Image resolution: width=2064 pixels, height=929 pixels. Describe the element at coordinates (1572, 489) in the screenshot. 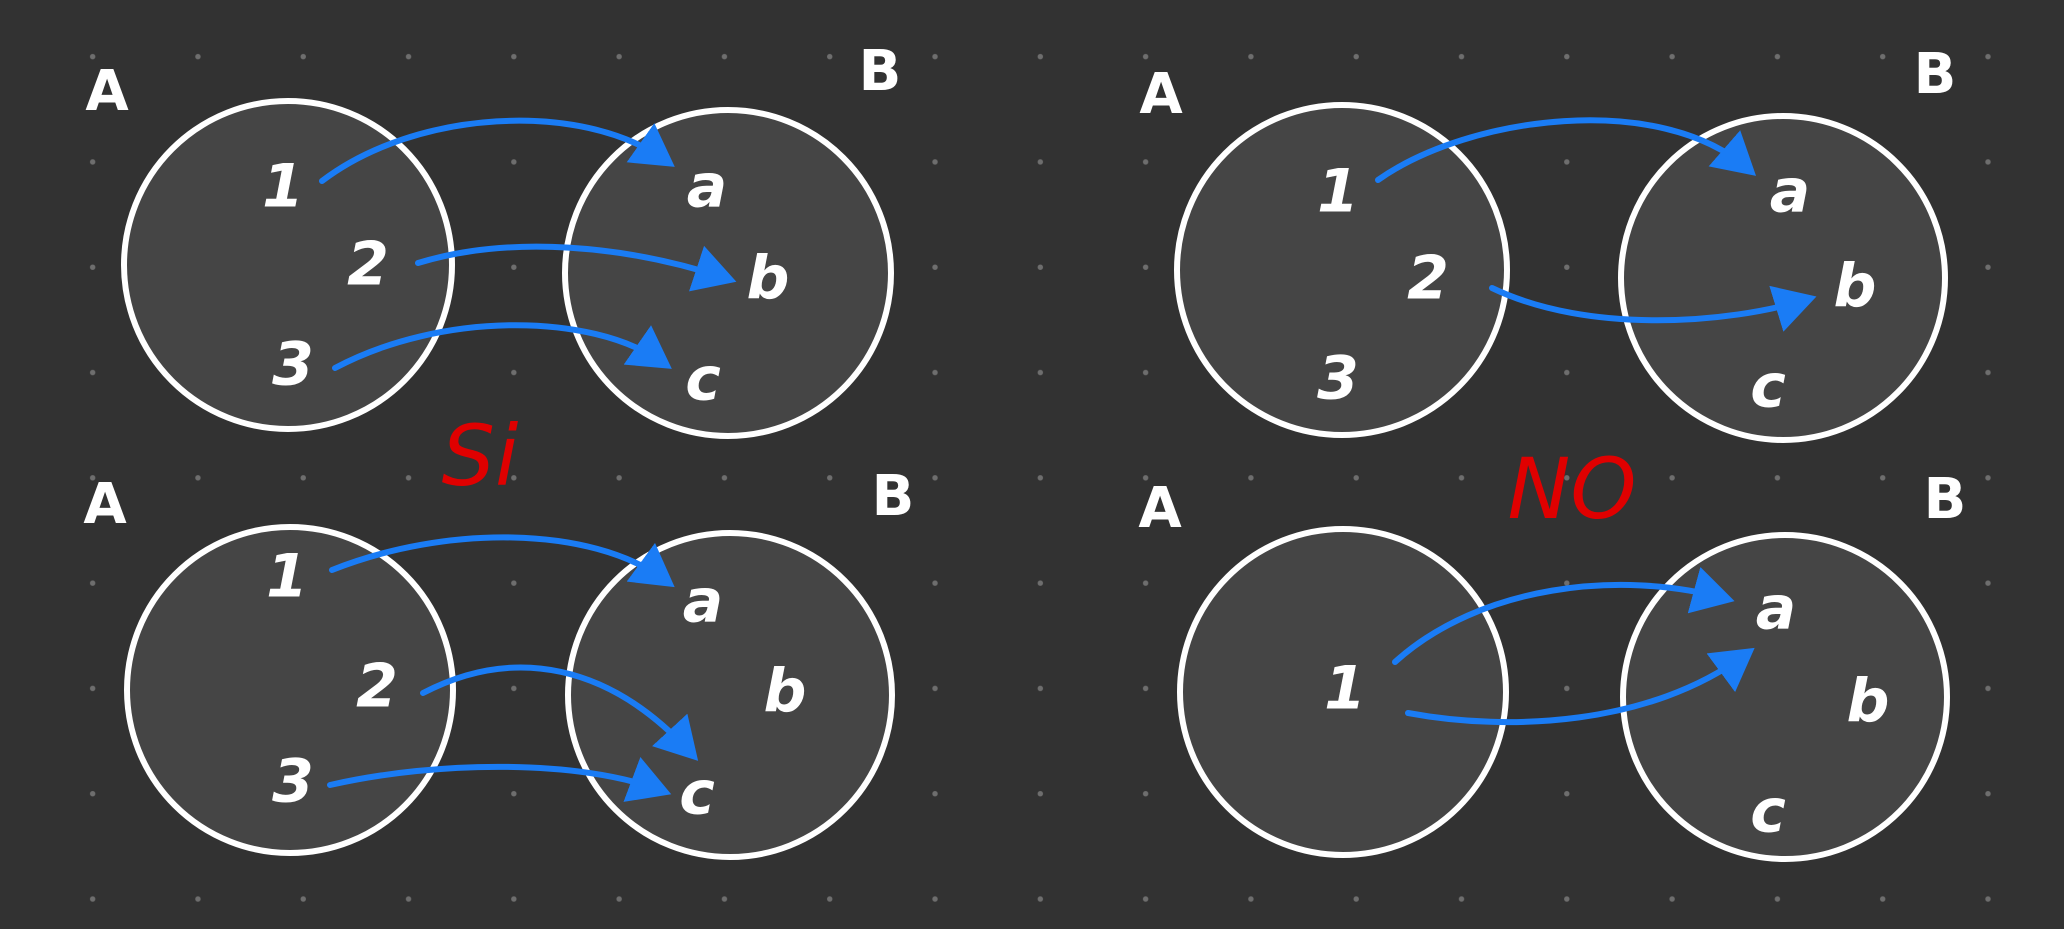

I see `verdict-no-label: NO` at that location.